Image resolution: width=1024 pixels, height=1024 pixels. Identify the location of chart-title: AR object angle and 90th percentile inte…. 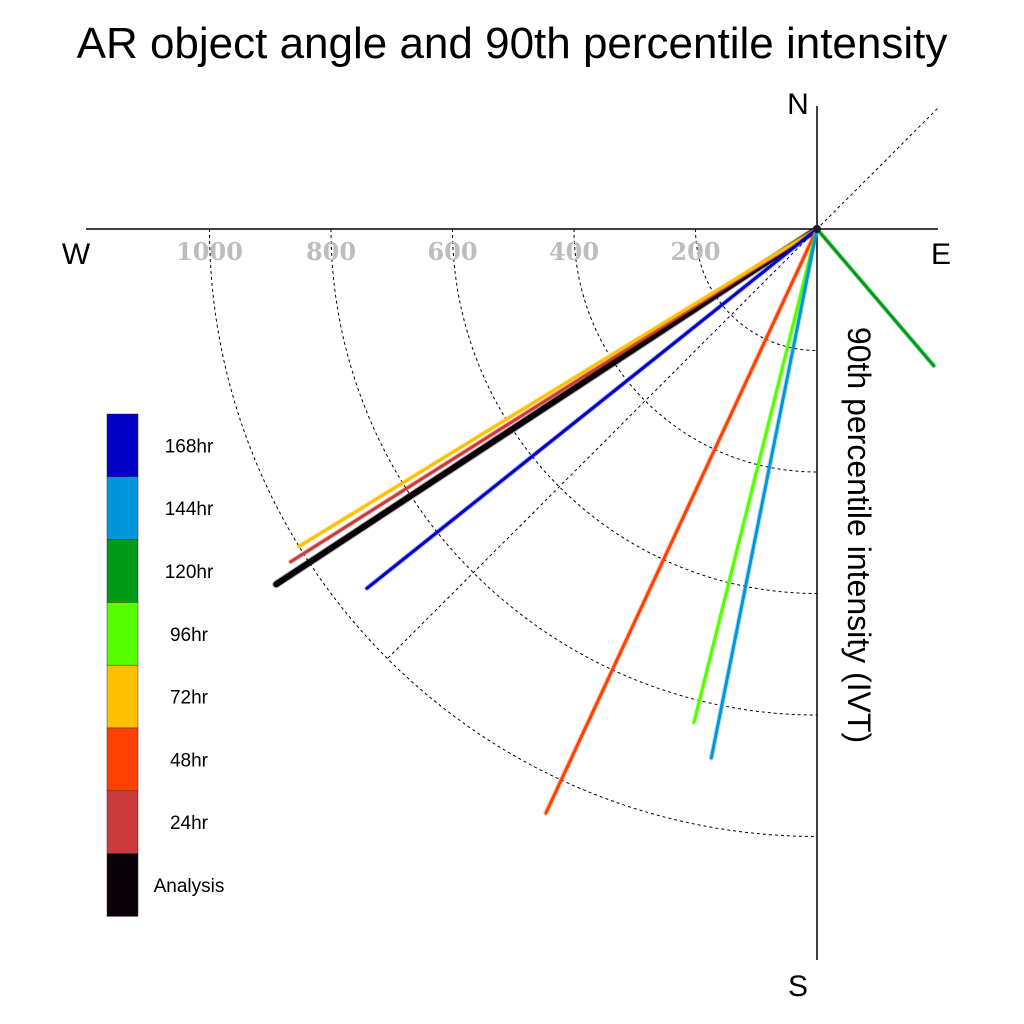
(512, 43).